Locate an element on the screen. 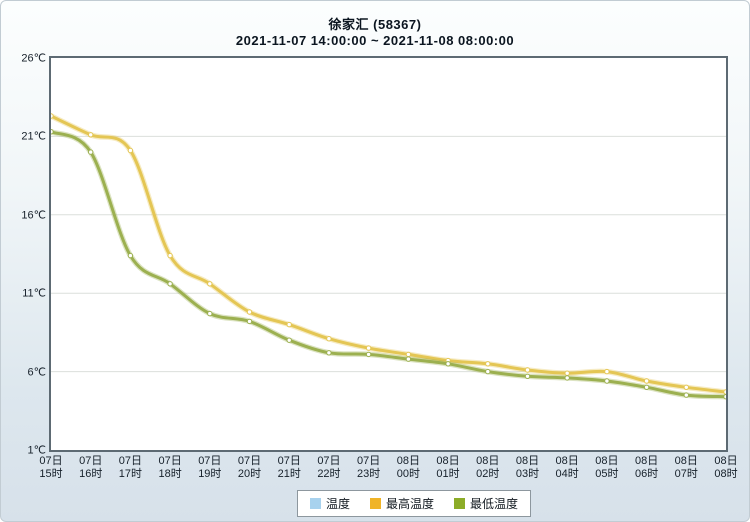  x-axis-label: 07日 22时 is located at coordinates (329, 467).